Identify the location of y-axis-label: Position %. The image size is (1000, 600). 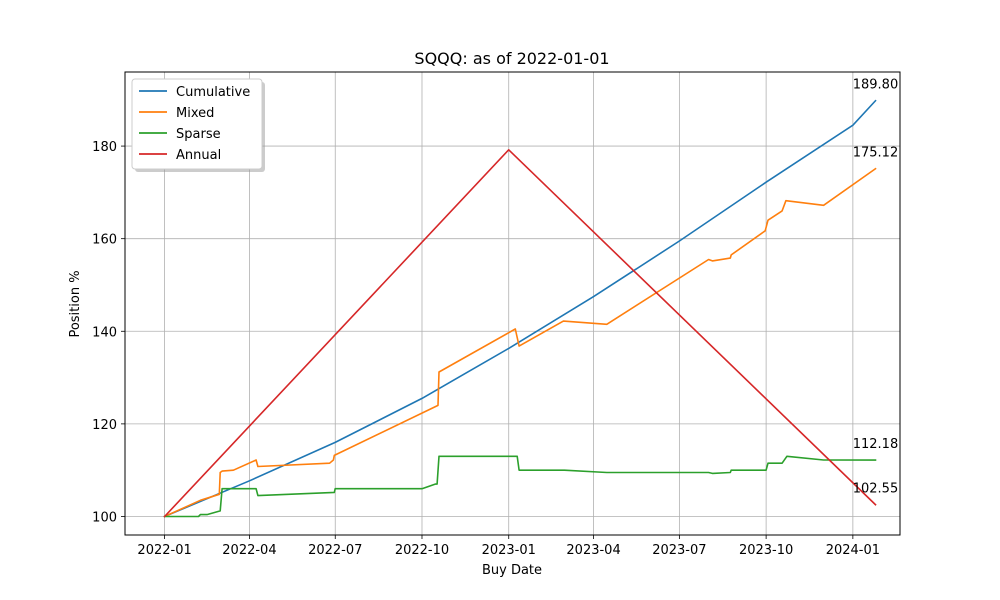
(75, 303).